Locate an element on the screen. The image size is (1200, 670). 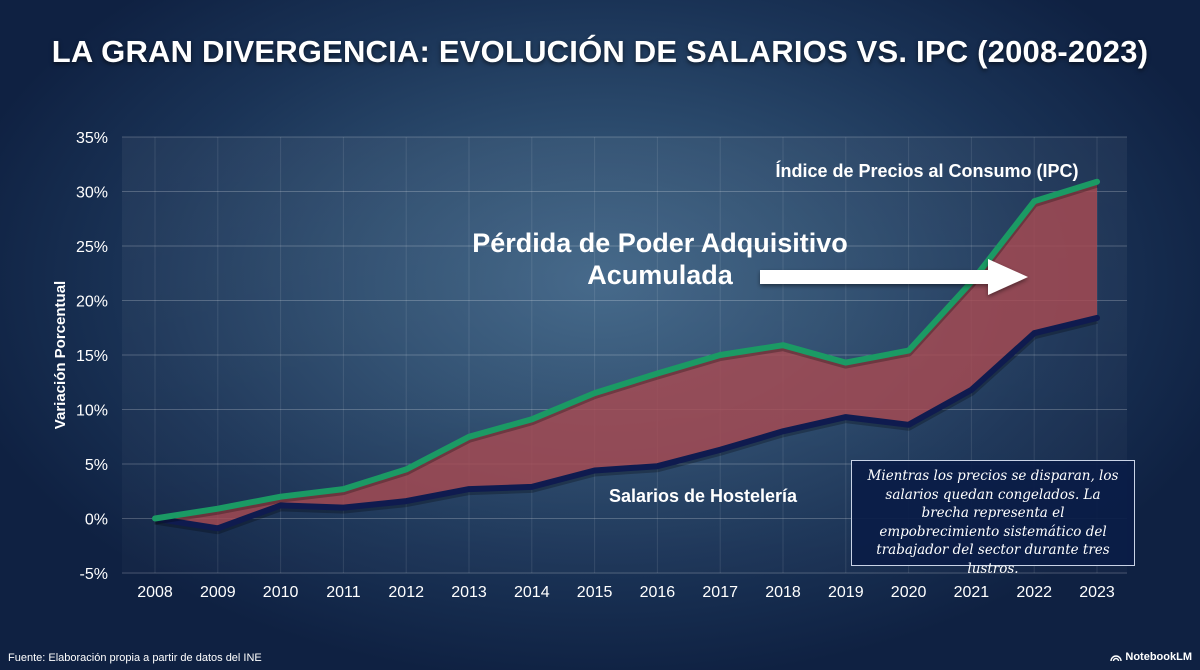
x-tick-label: 2012 is located at coordinates (406, 592).